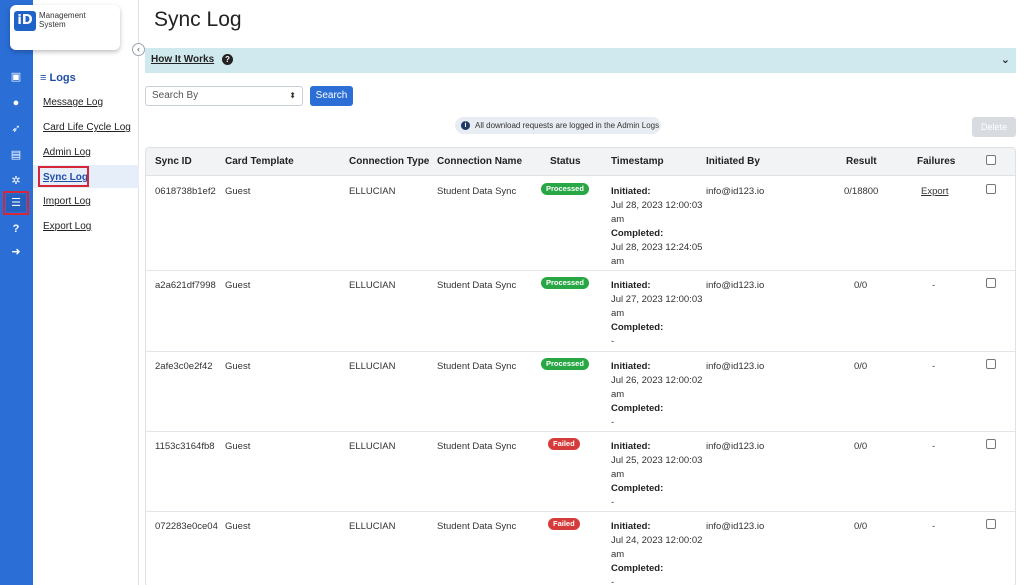 This screenshot has width=1024, height=585. Describe the element at coordinates (480, 161) in the screenshot. I see `header-connection-name: Connection Name` at that location.